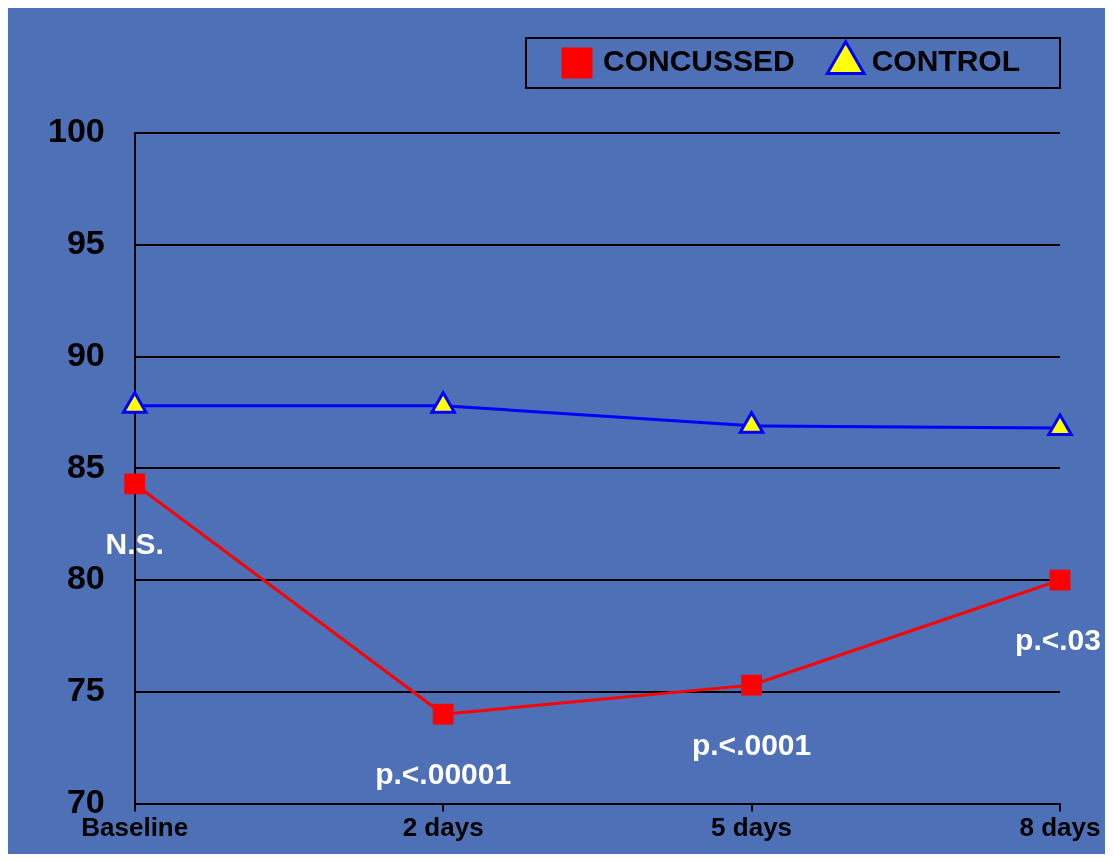 The height and width of the screenshot is (862, 1113). What do you see at coordinates (752, 827) in the screenshot?
I see `x-tick-label: 5 days` at bounding box center [752, 827].